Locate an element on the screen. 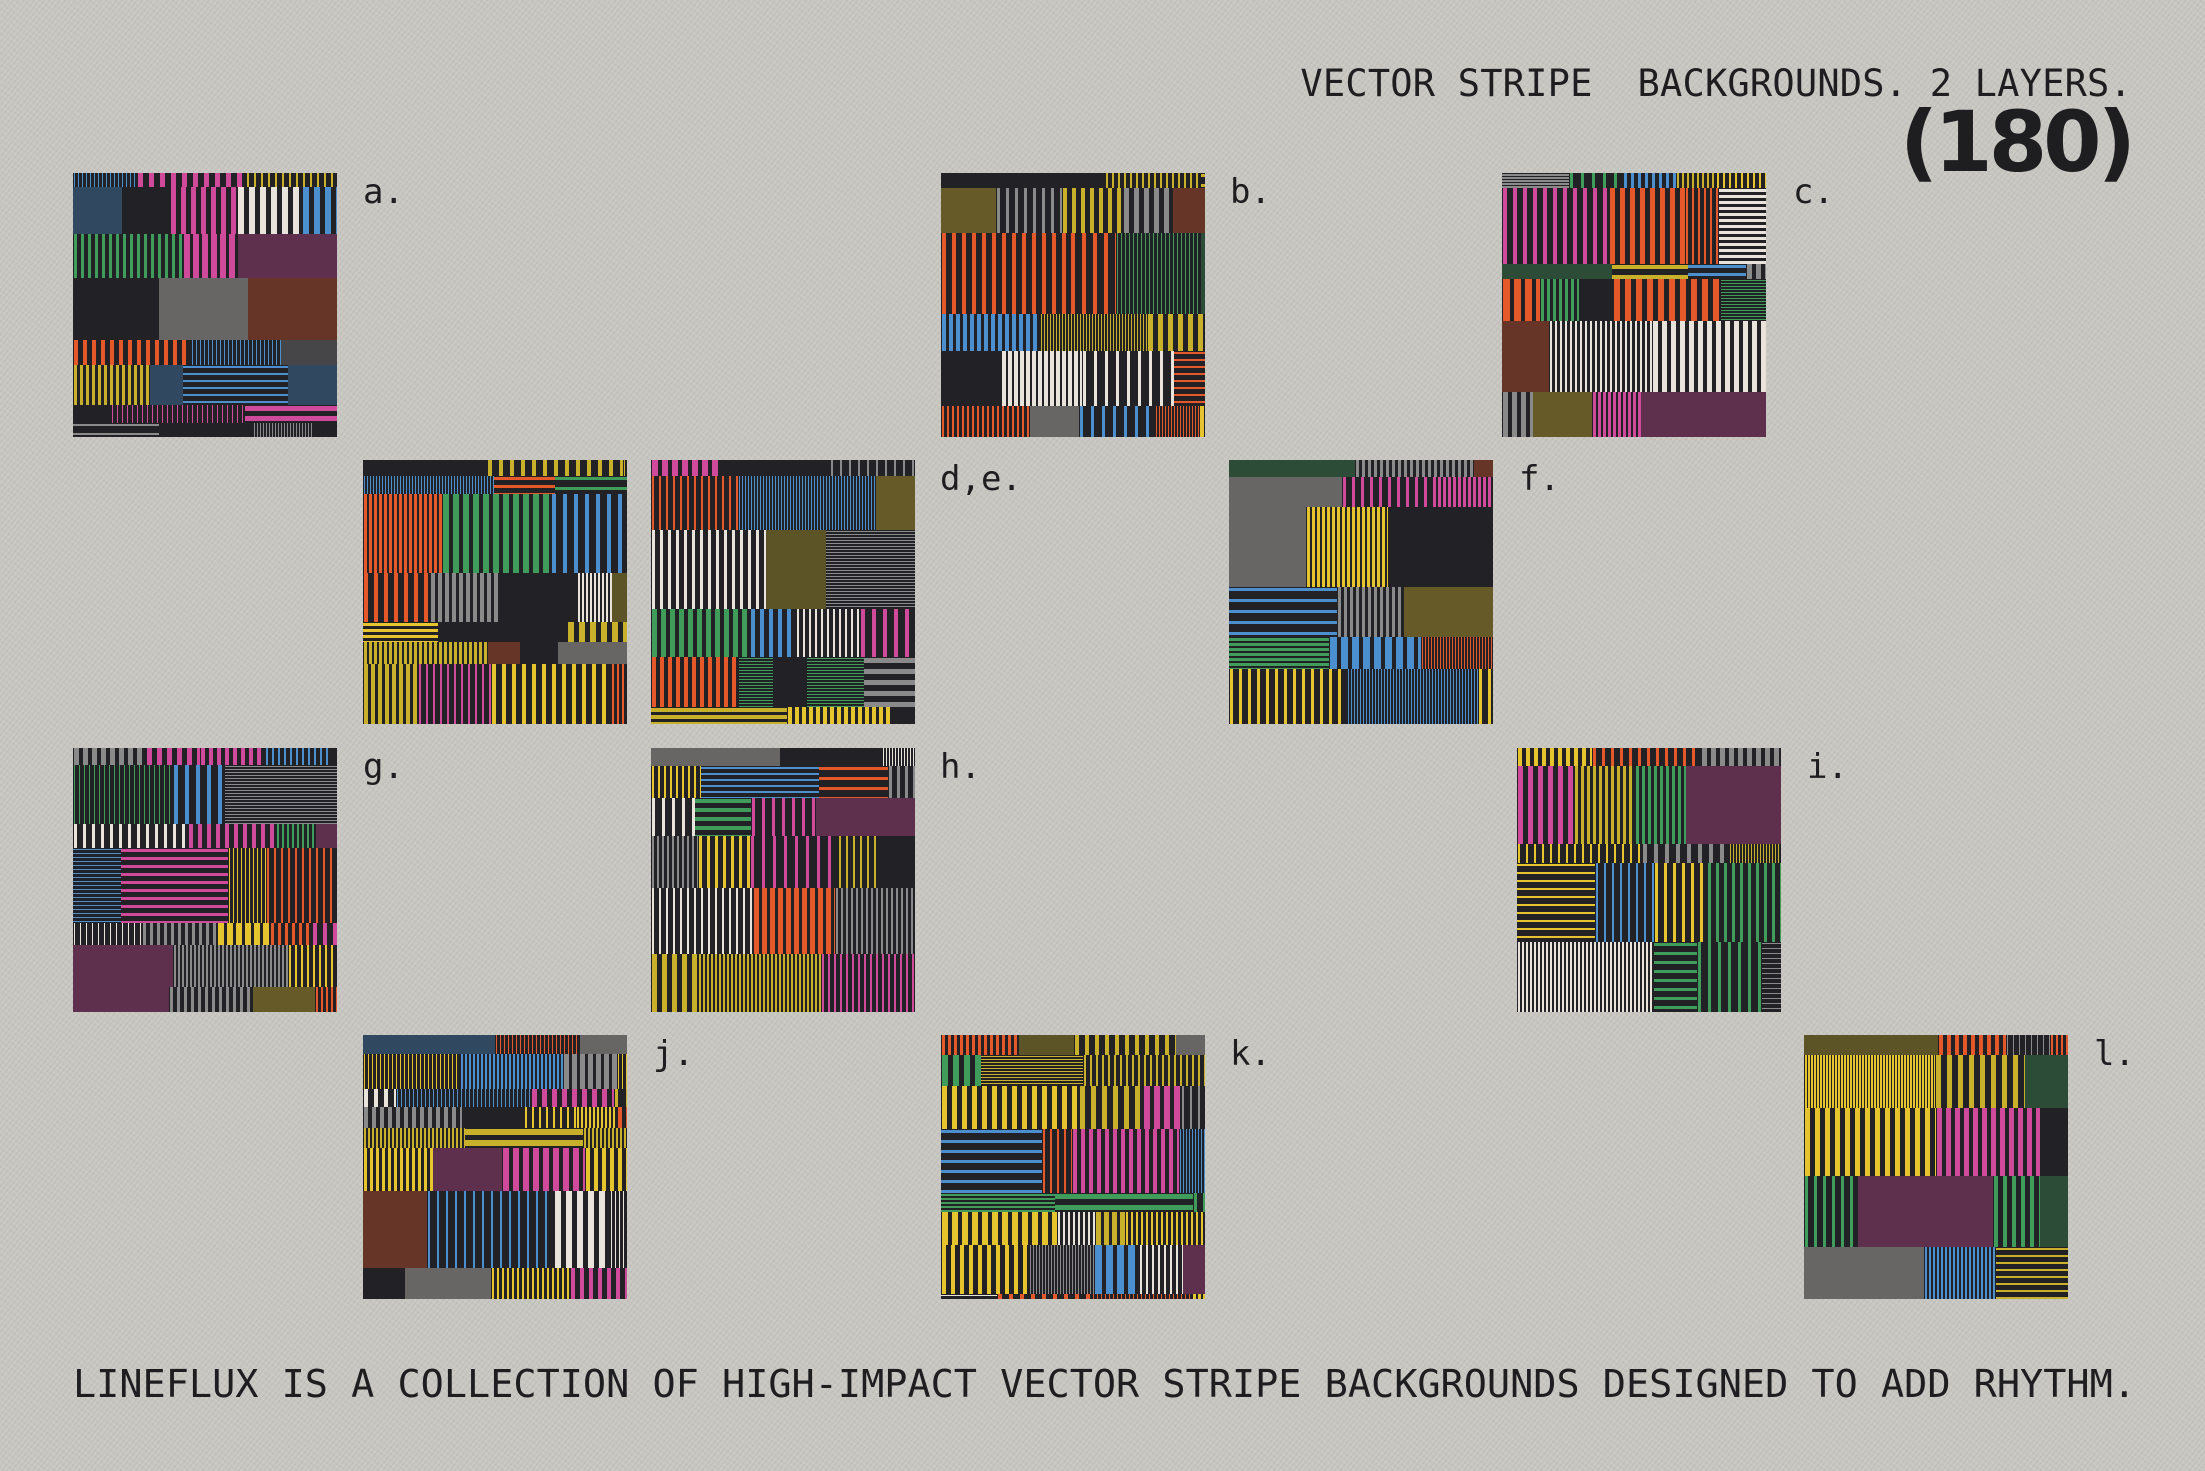 The width and height of the screenshot is (2205, 1471). stripe-pattern-a is located at coordinates (205, 305).